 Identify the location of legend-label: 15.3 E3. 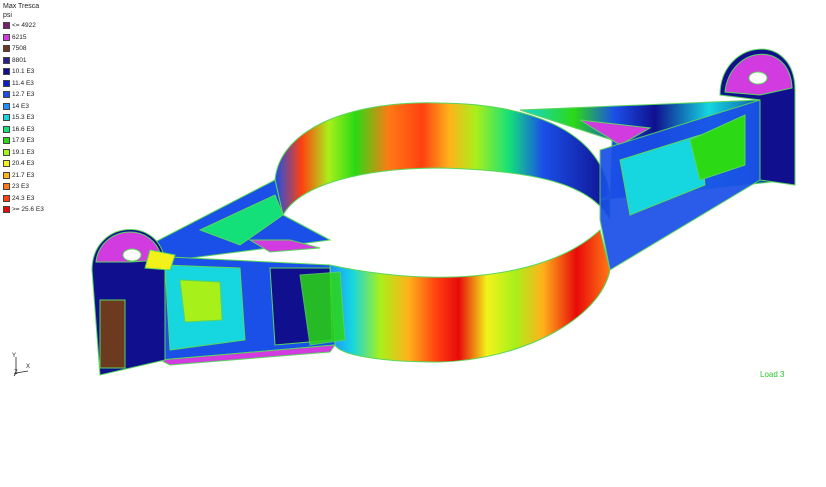
(23, 118).